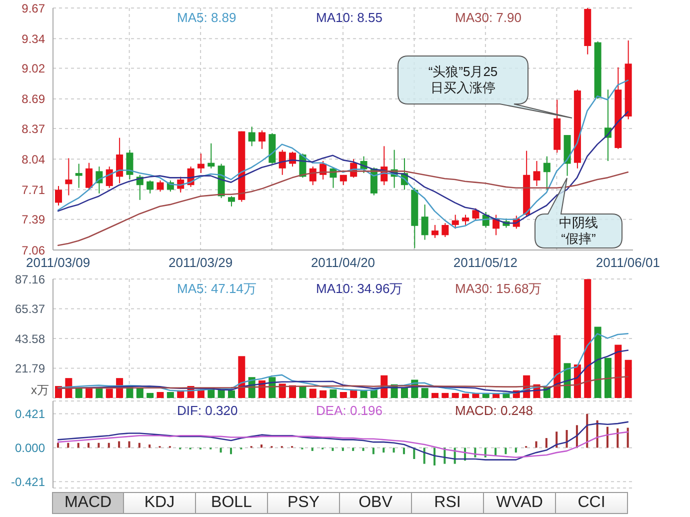 Image resolution: width=690 pixels, height=517 pixels. What do you see at coordinates (30, 309) in the screenshot?
I see `y-tick-label: 65.37` at bounding box center [30, 309].